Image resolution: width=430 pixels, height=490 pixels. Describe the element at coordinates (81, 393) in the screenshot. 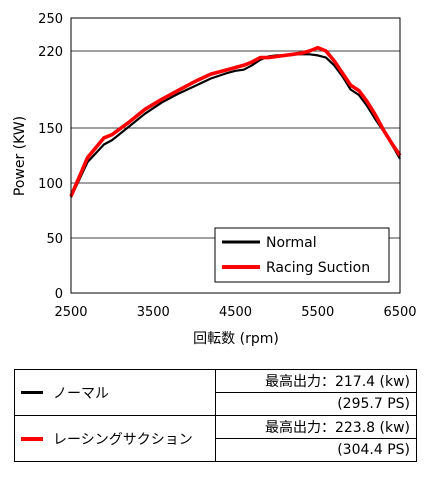

I see `series-name: ノーマル` at that location.